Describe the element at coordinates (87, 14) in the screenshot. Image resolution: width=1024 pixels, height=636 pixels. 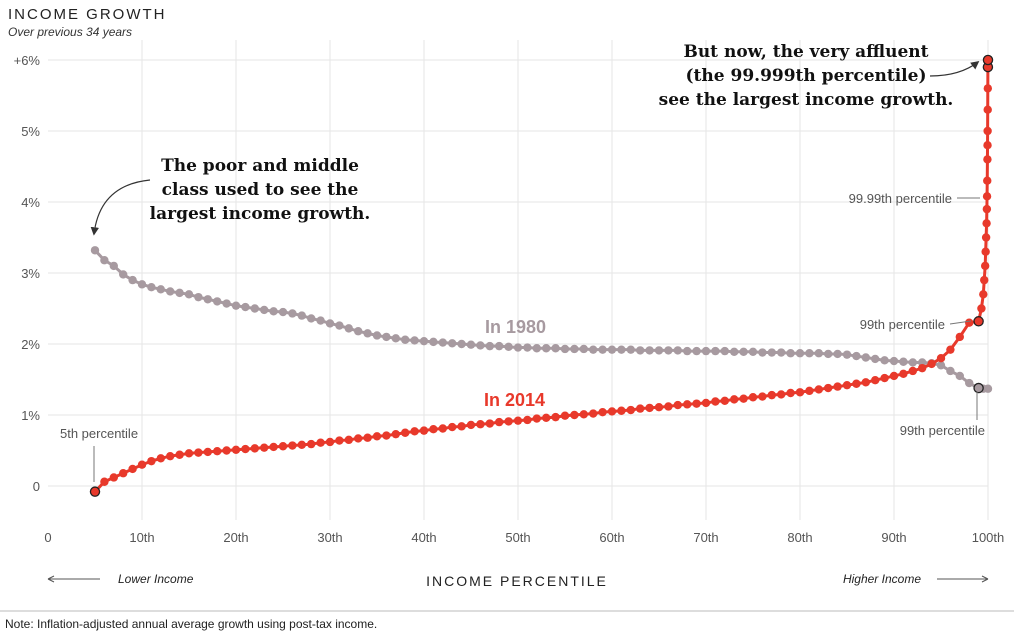
I see `chart-title: INCOME GROWTH` at that location.